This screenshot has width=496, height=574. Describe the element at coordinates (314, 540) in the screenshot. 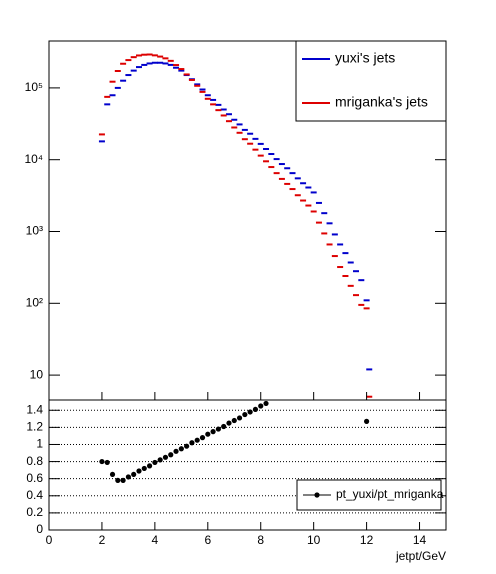

I see `x-tick-label: 10` at that location.